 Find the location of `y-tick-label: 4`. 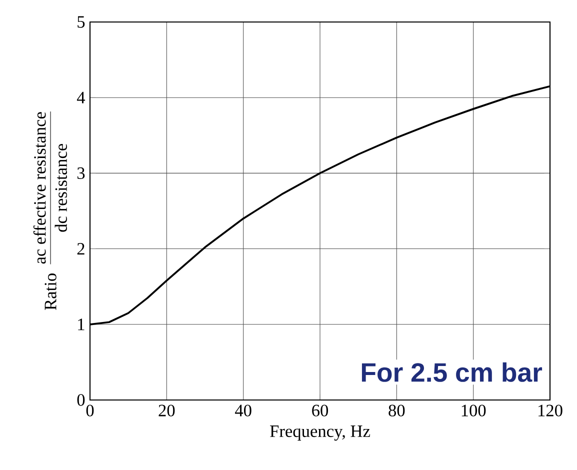

y-tick-label: 4 is located at coordinates (81, 98).